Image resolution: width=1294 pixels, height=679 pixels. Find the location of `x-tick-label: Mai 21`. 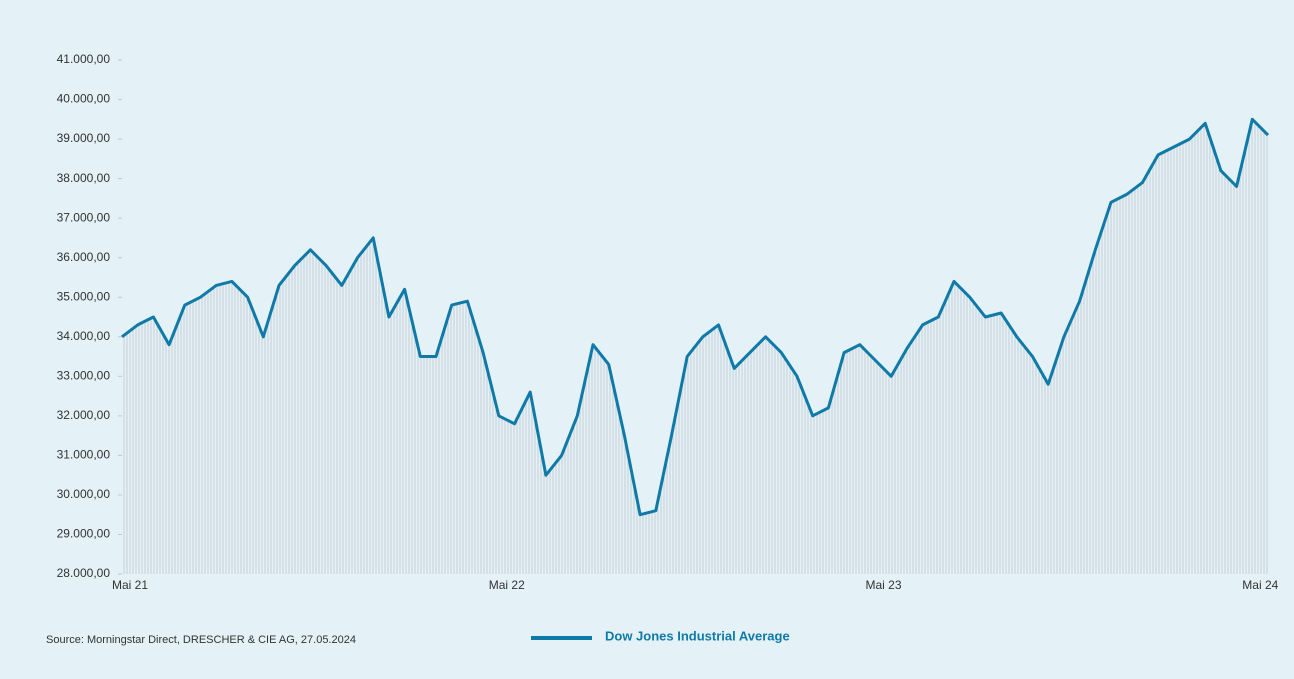

x-tick-label: Mai 21 is located at coordinates (130, 585).